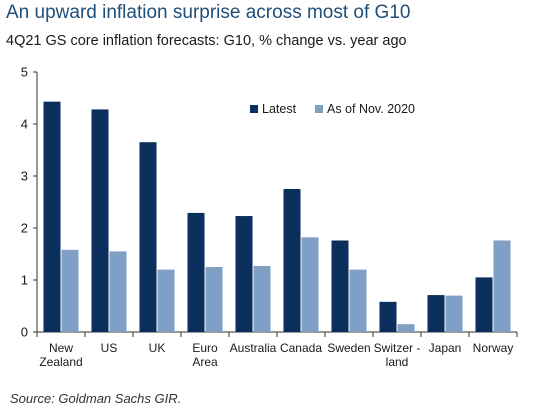 The width and height of the screenshot is (542, 411). I want to click on source-note: Source: Goldman Sachs GIR., so click(96, 398).